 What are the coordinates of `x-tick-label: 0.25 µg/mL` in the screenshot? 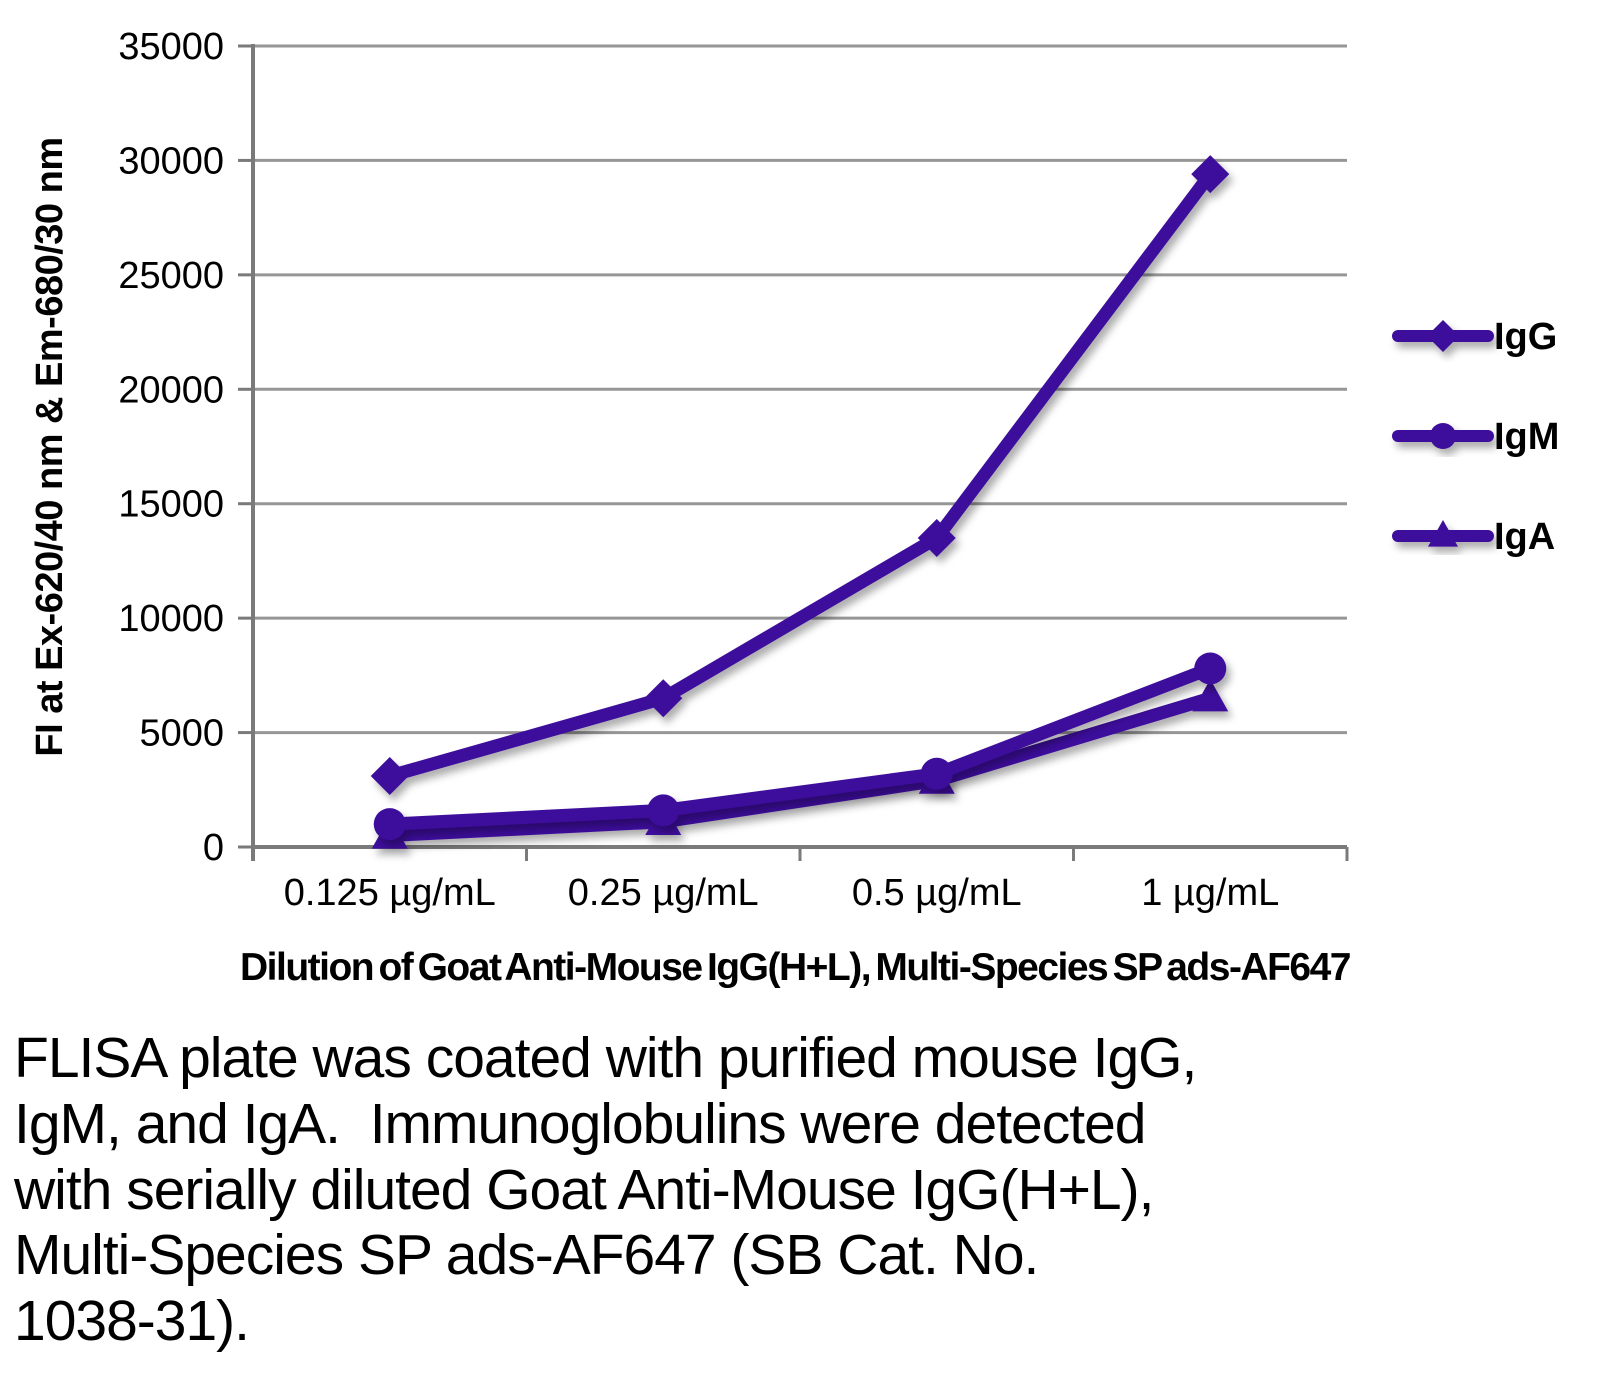 It's located at (663, 893).